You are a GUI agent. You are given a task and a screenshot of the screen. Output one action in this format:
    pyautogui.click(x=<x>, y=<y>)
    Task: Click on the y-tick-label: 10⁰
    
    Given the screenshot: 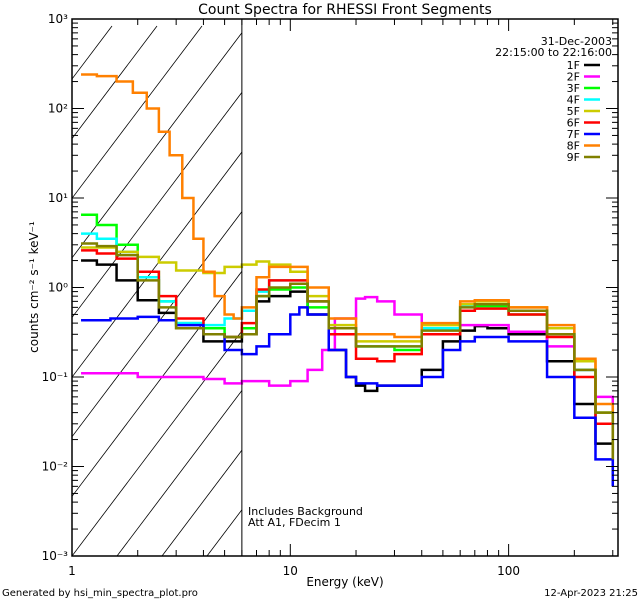 What is the action you would take?
    pyautogui.click(x=58, y=288)
    